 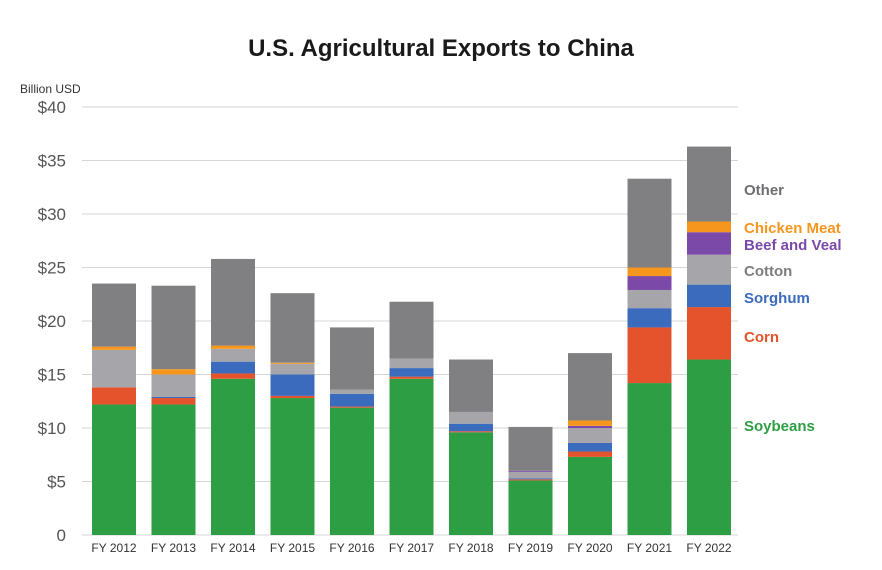 I want to click on y-axis-ticks: 0 $5 $10 $15 $20 $25 $30 $35 $40, so click(x=52, y=321).